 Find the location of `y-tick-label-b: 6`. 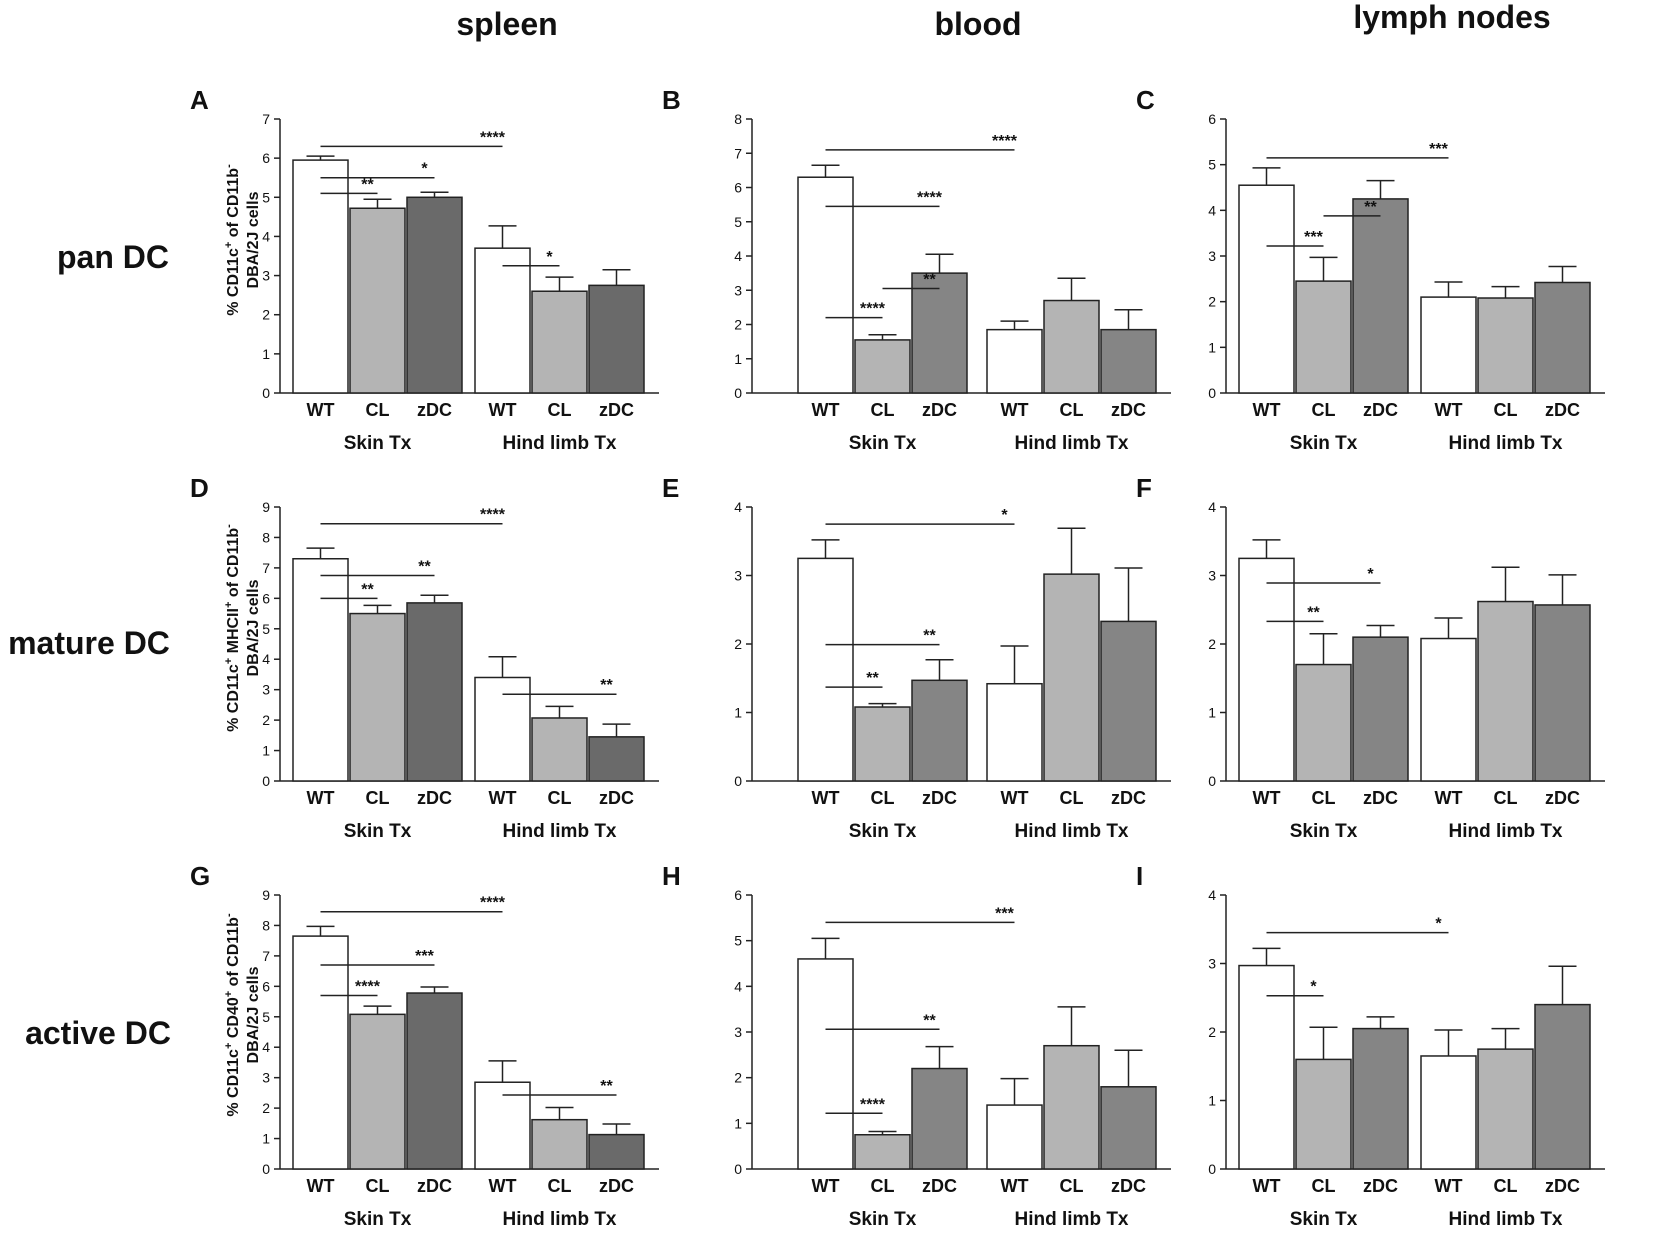

y-tick-label-b: 6 is located at coordinates (738, 188).